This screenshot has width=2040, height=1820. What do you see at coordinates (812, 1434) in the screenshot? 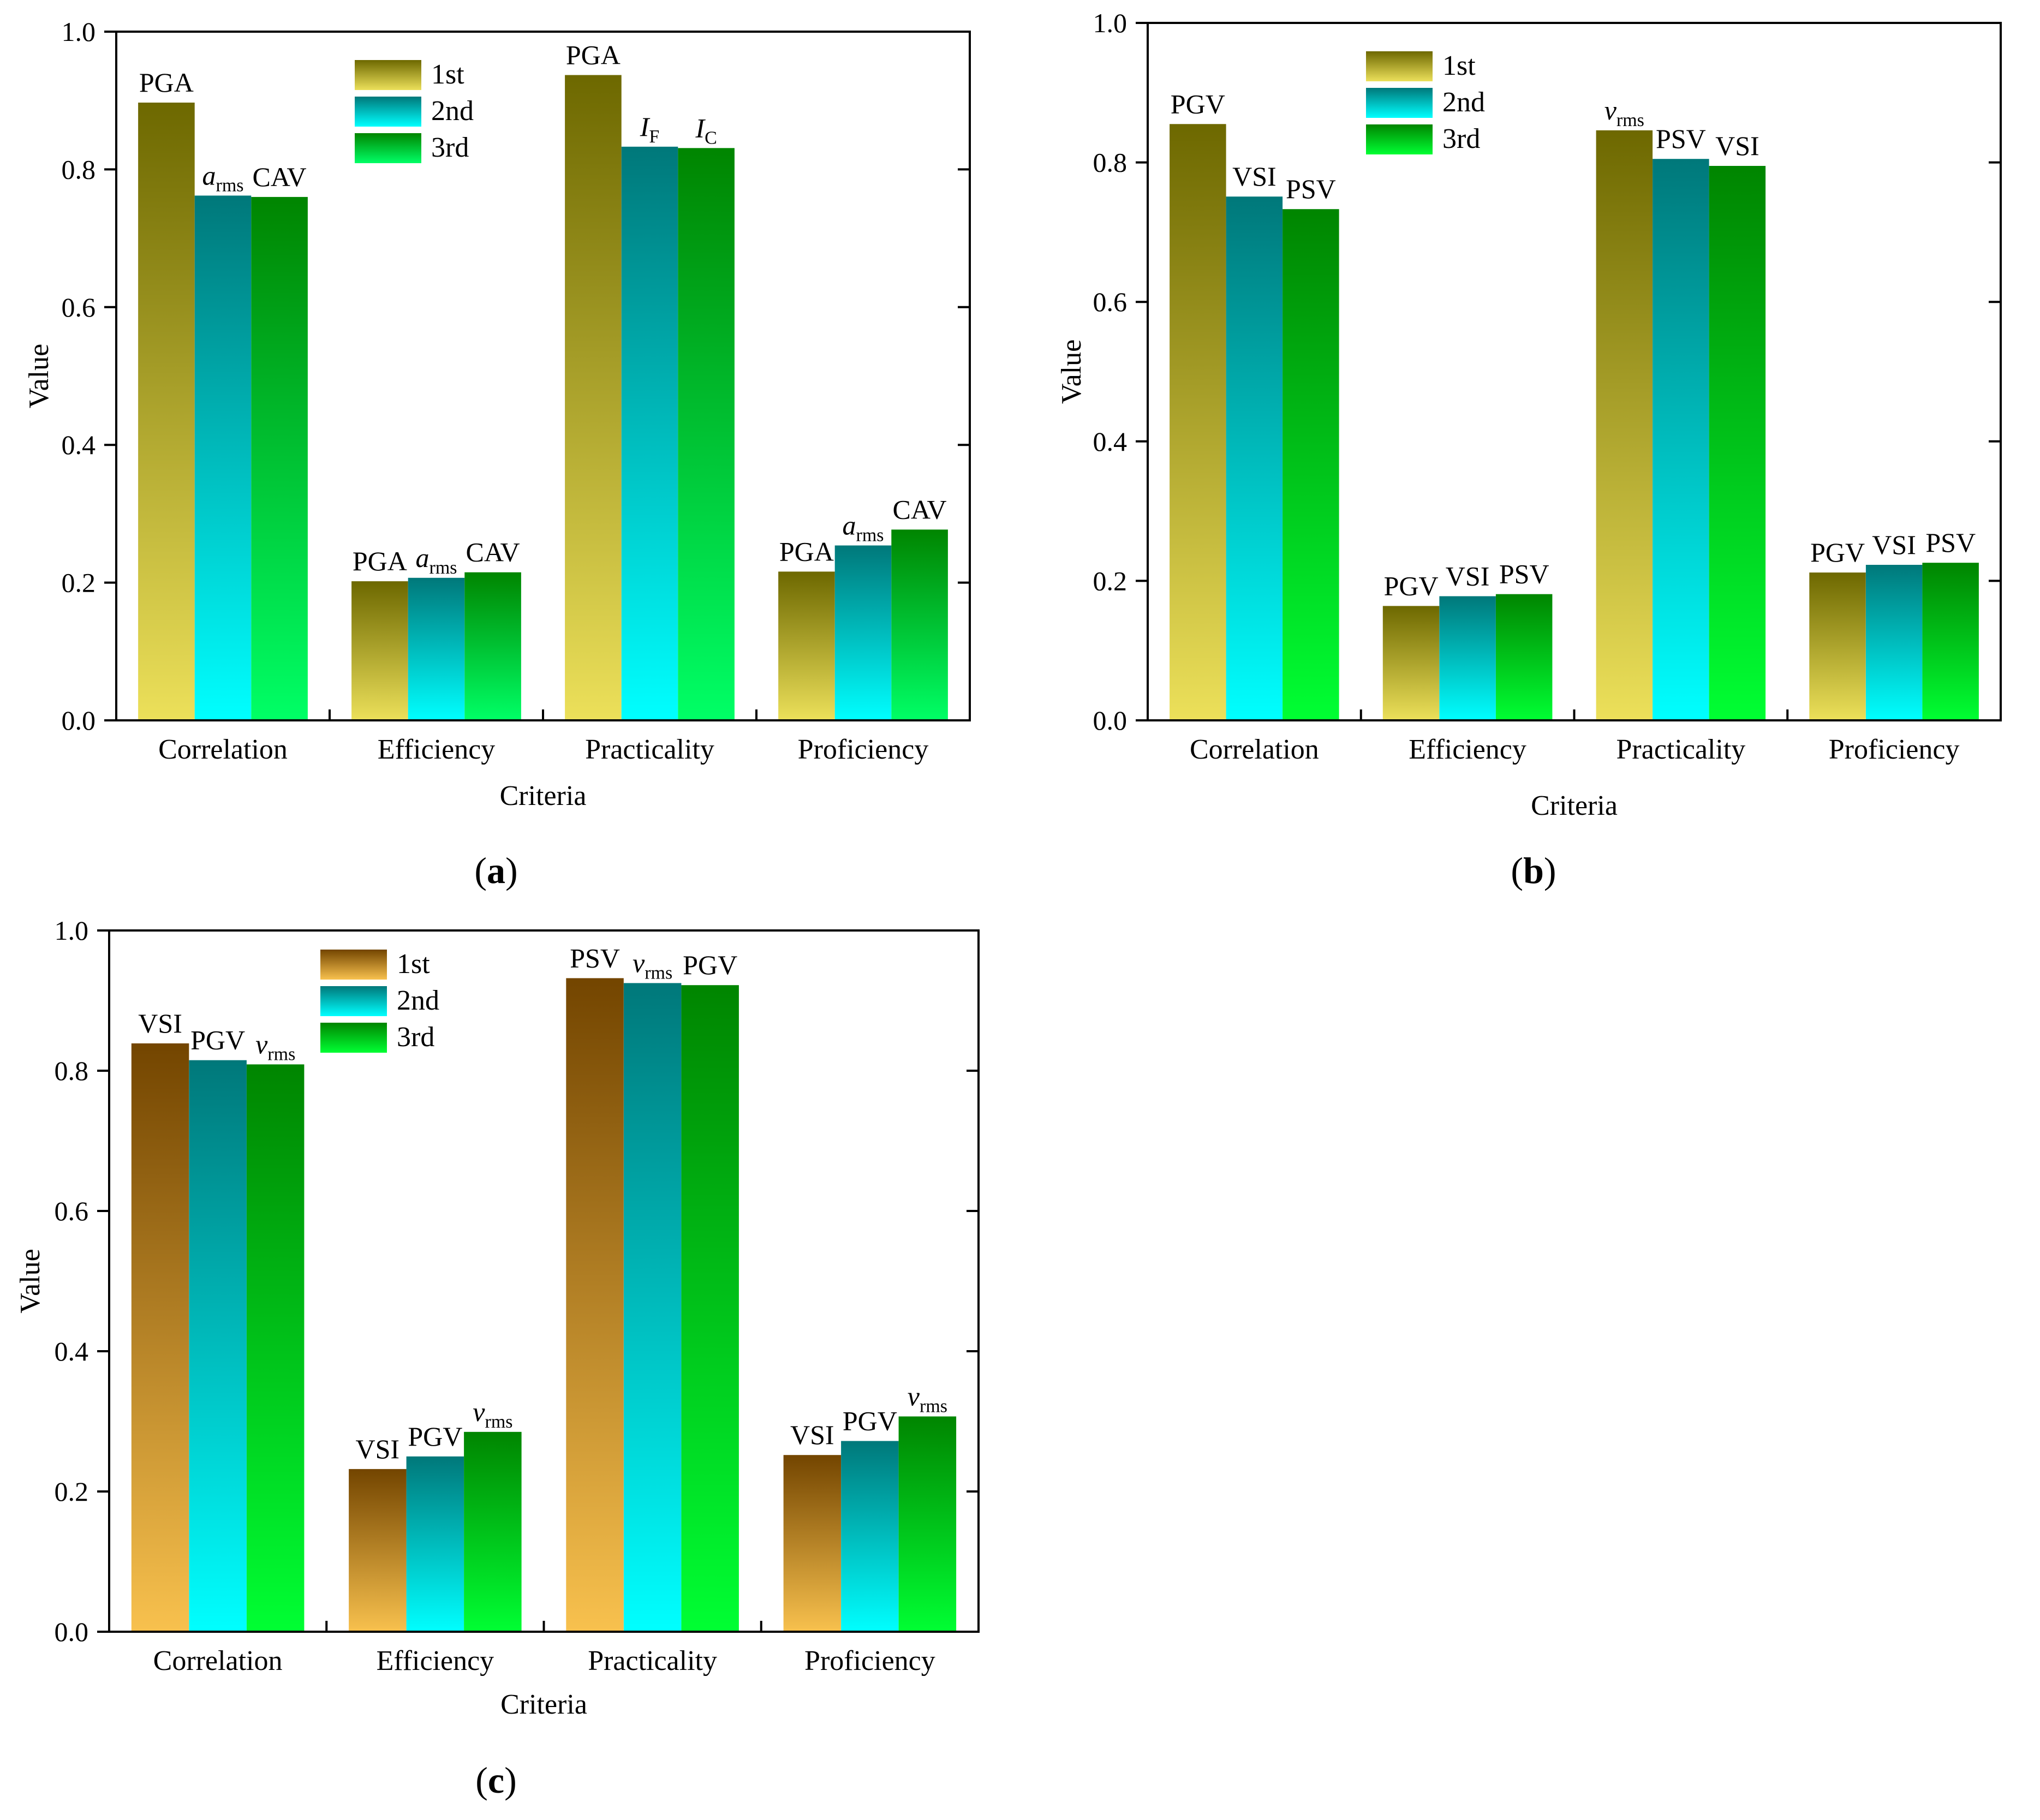
I see `bar-label-c-3-0: VSI` at bounding box center [812, 1434].